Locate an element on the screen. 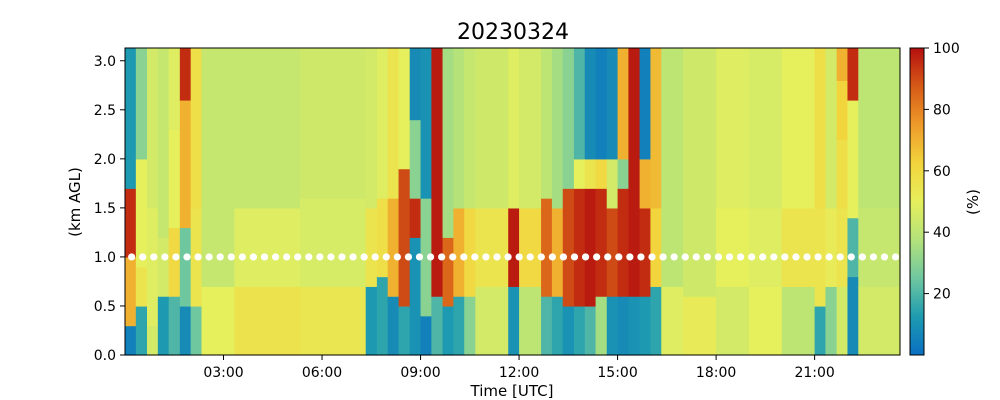 The height and width of the screenshot is (400, 1000). colorbar-tick-label: 20 is located at coordinates (942, 295).